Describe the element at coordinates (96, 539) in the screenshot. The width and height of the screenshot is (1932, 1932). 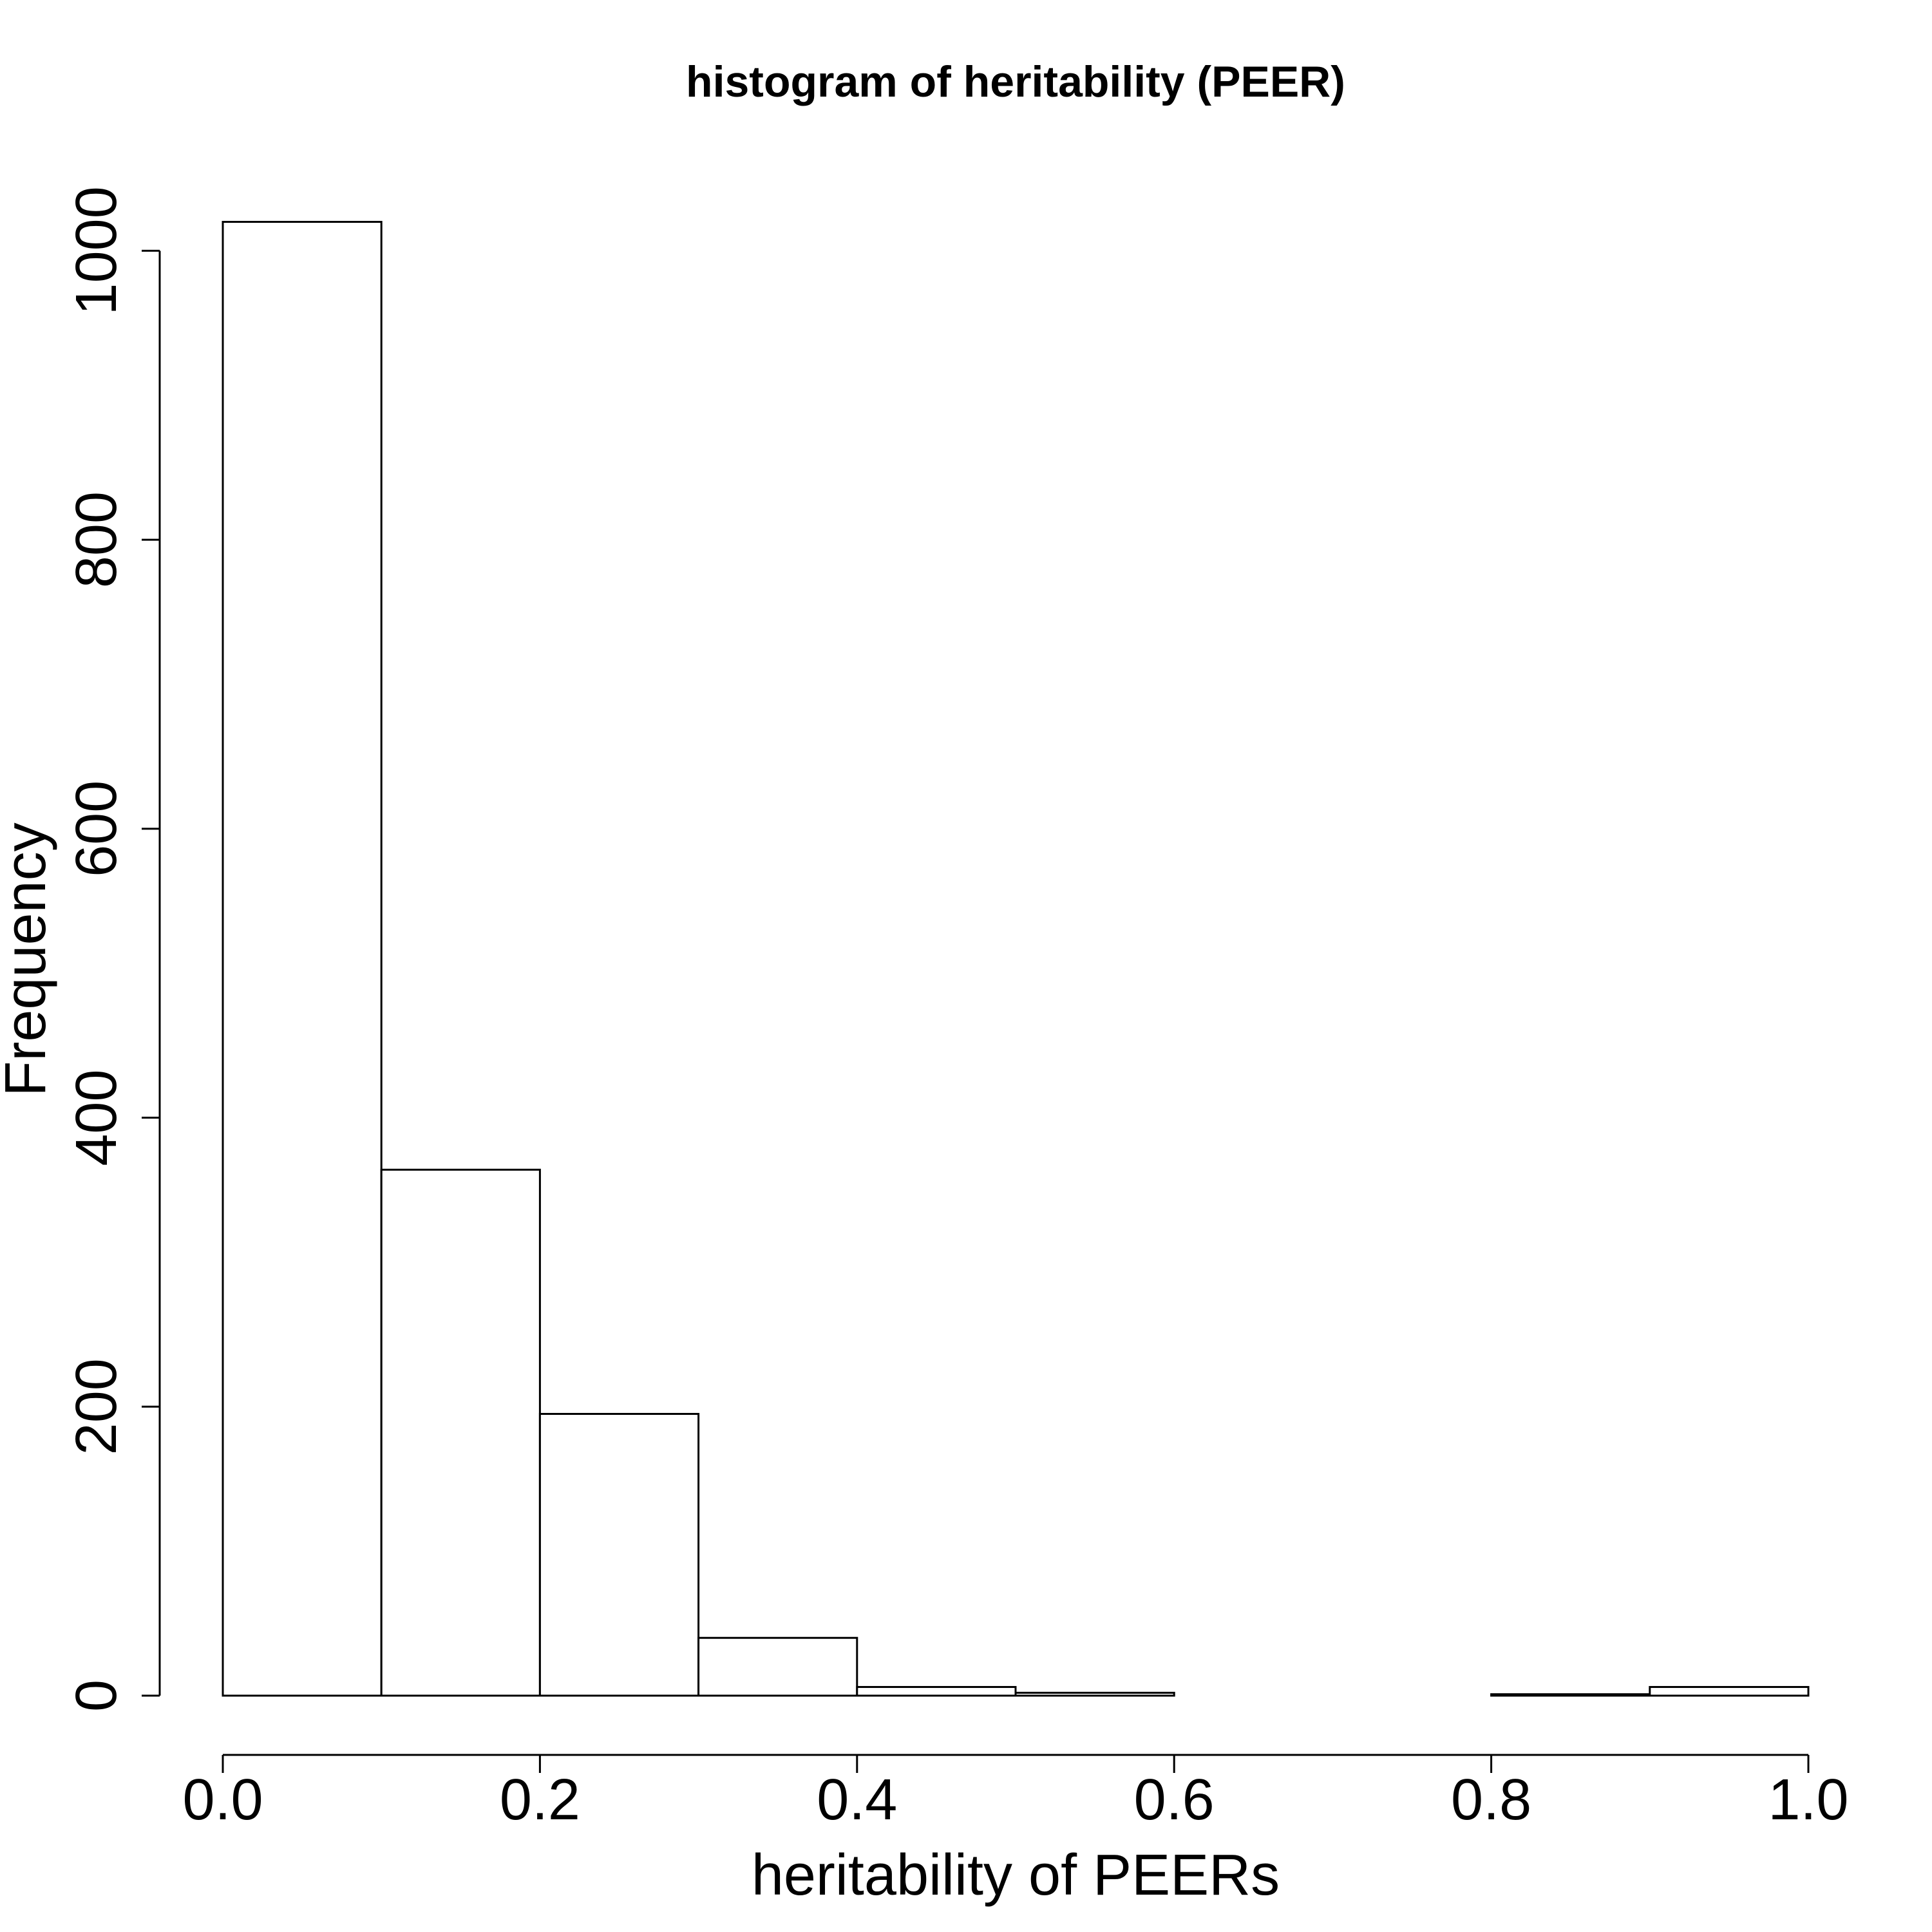
I see `y-tick-label: 800` at that location.